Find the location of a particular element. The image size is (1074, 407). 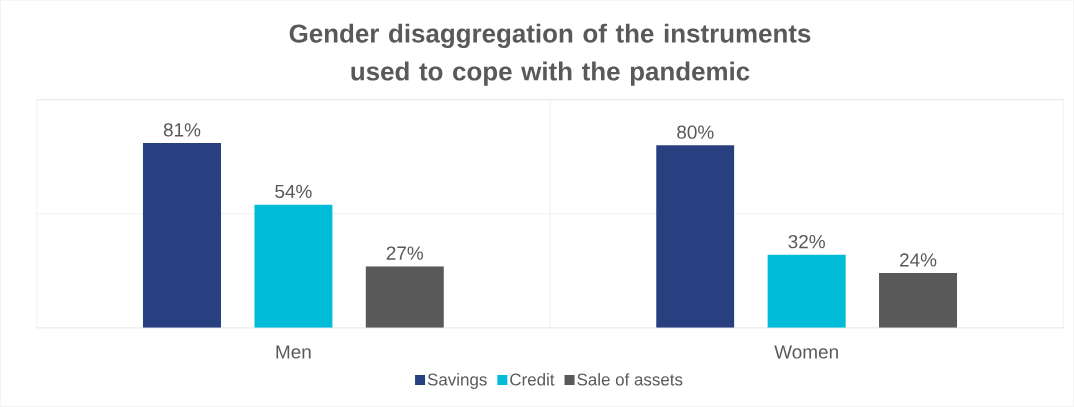

x-tick-label: Women is located at coordinates (806, 352).